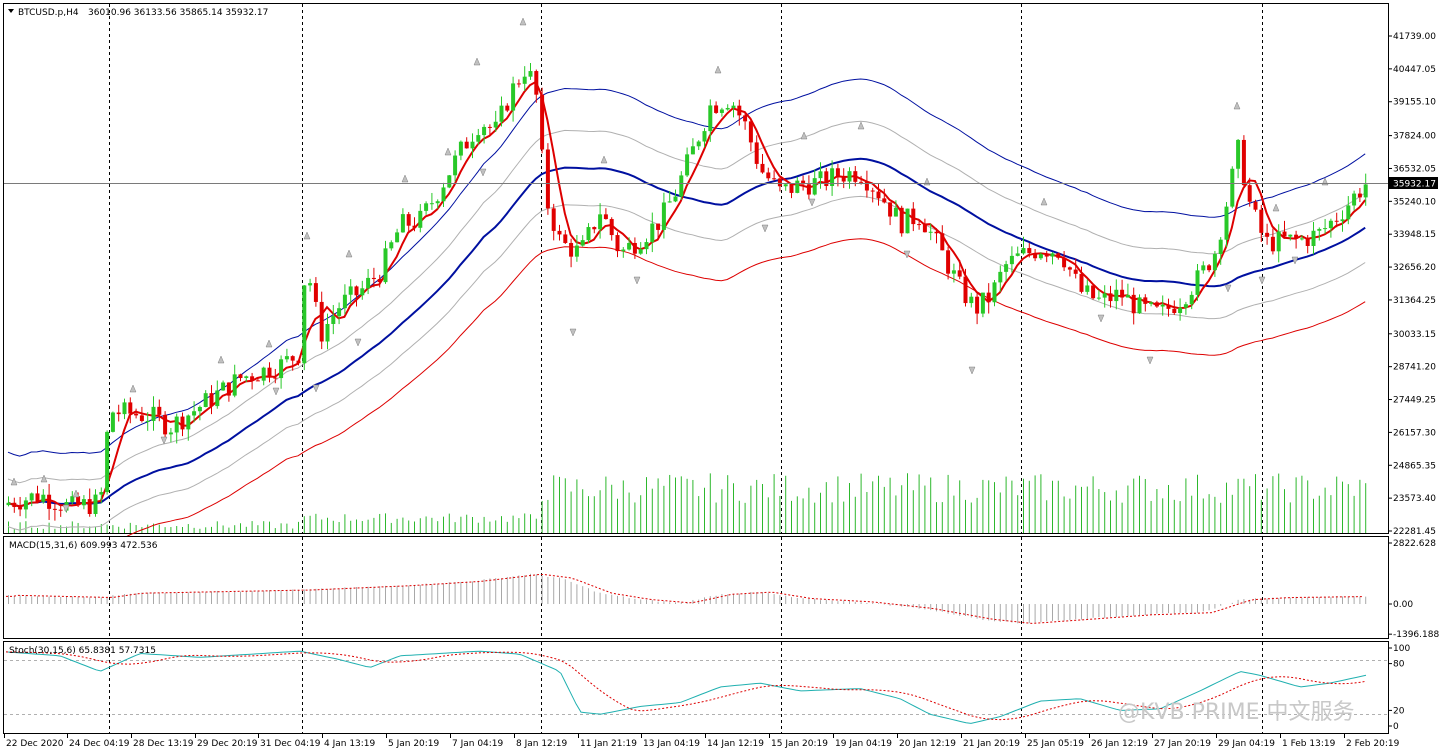 Image resolution: width=1441 pixels, height=756 pixels. What do you see at coordinates (1373, 744) in the screenshot?
I see `time-tick-label: 2 Feb 20:19` at bounding box center [1373, 744].